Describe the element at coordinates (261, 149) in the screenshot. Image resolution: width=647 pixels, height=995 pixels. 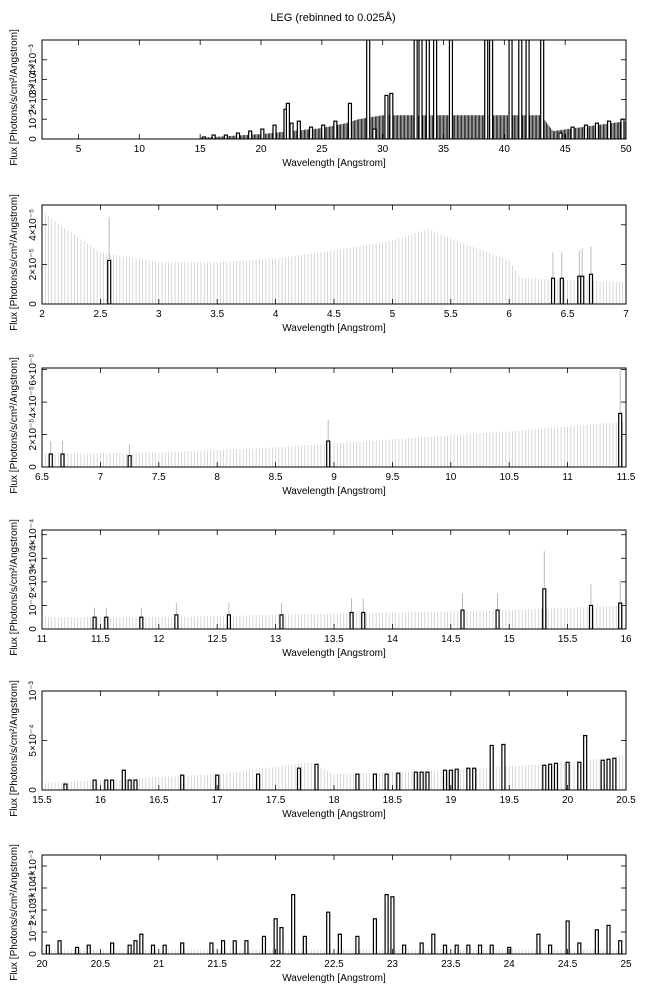
I see `x-tick-label: 20` at that location.